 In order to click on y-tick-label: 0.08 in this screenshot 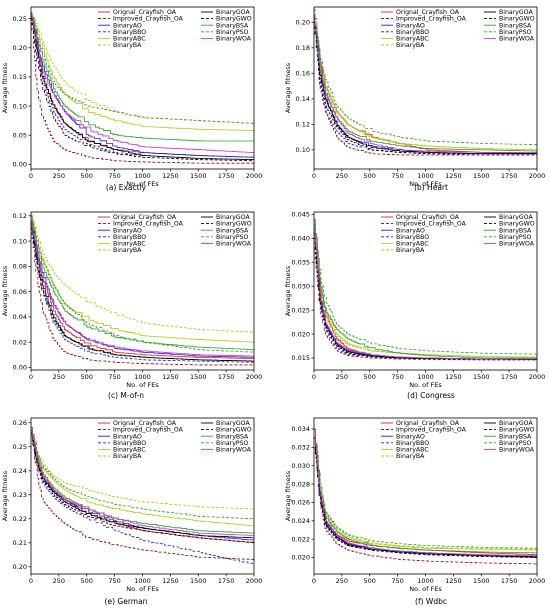, I will do `click(20, 267)`.